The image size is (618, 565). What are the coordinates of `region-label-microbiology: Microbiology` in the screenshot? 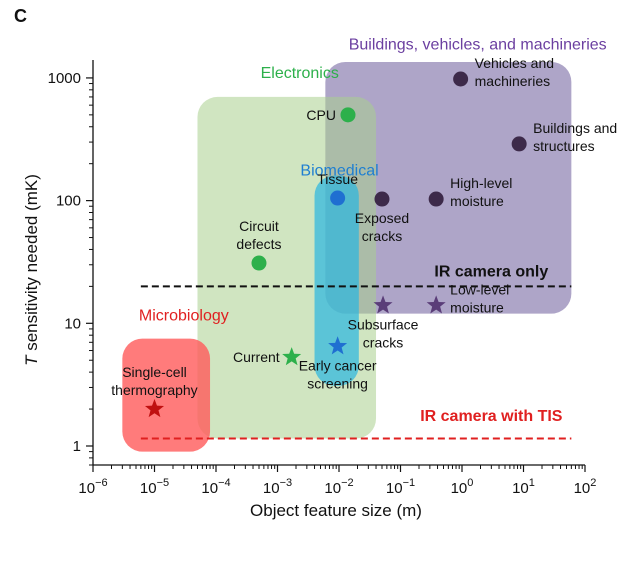 It's located at (184, 316).